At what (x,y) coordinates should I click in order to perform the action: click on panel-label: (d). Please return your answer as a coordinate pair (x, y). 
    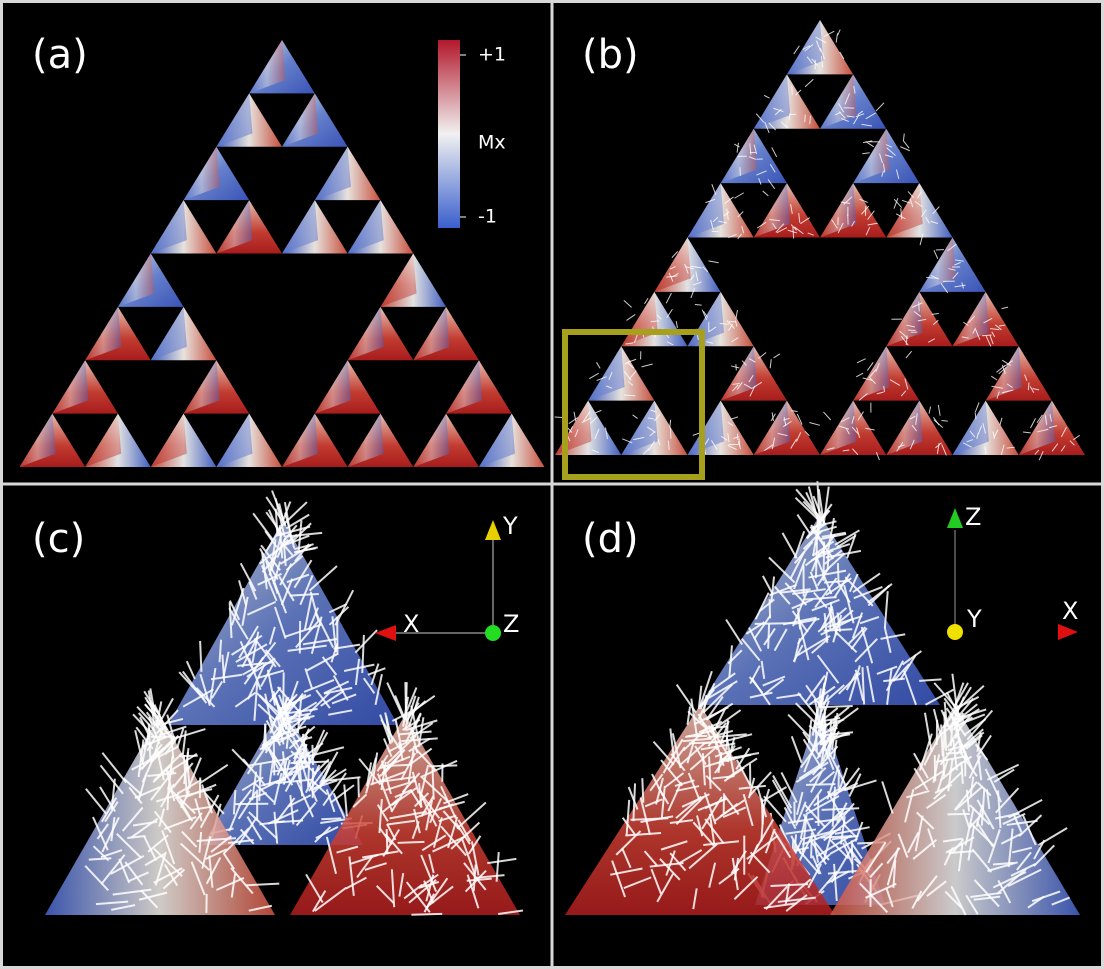
    Looking at the image, I should click on (610, 539).